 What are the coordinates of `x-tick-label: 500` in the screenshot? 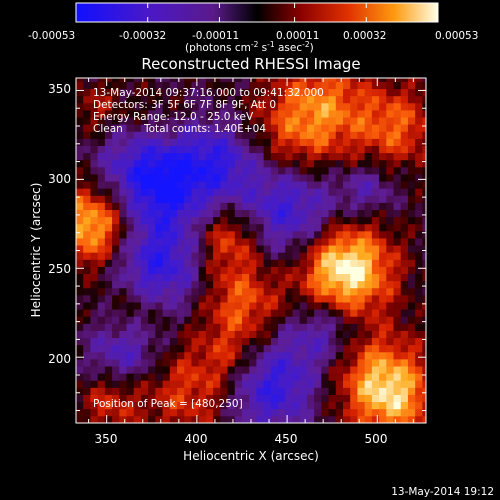 It's located at (376, 439).